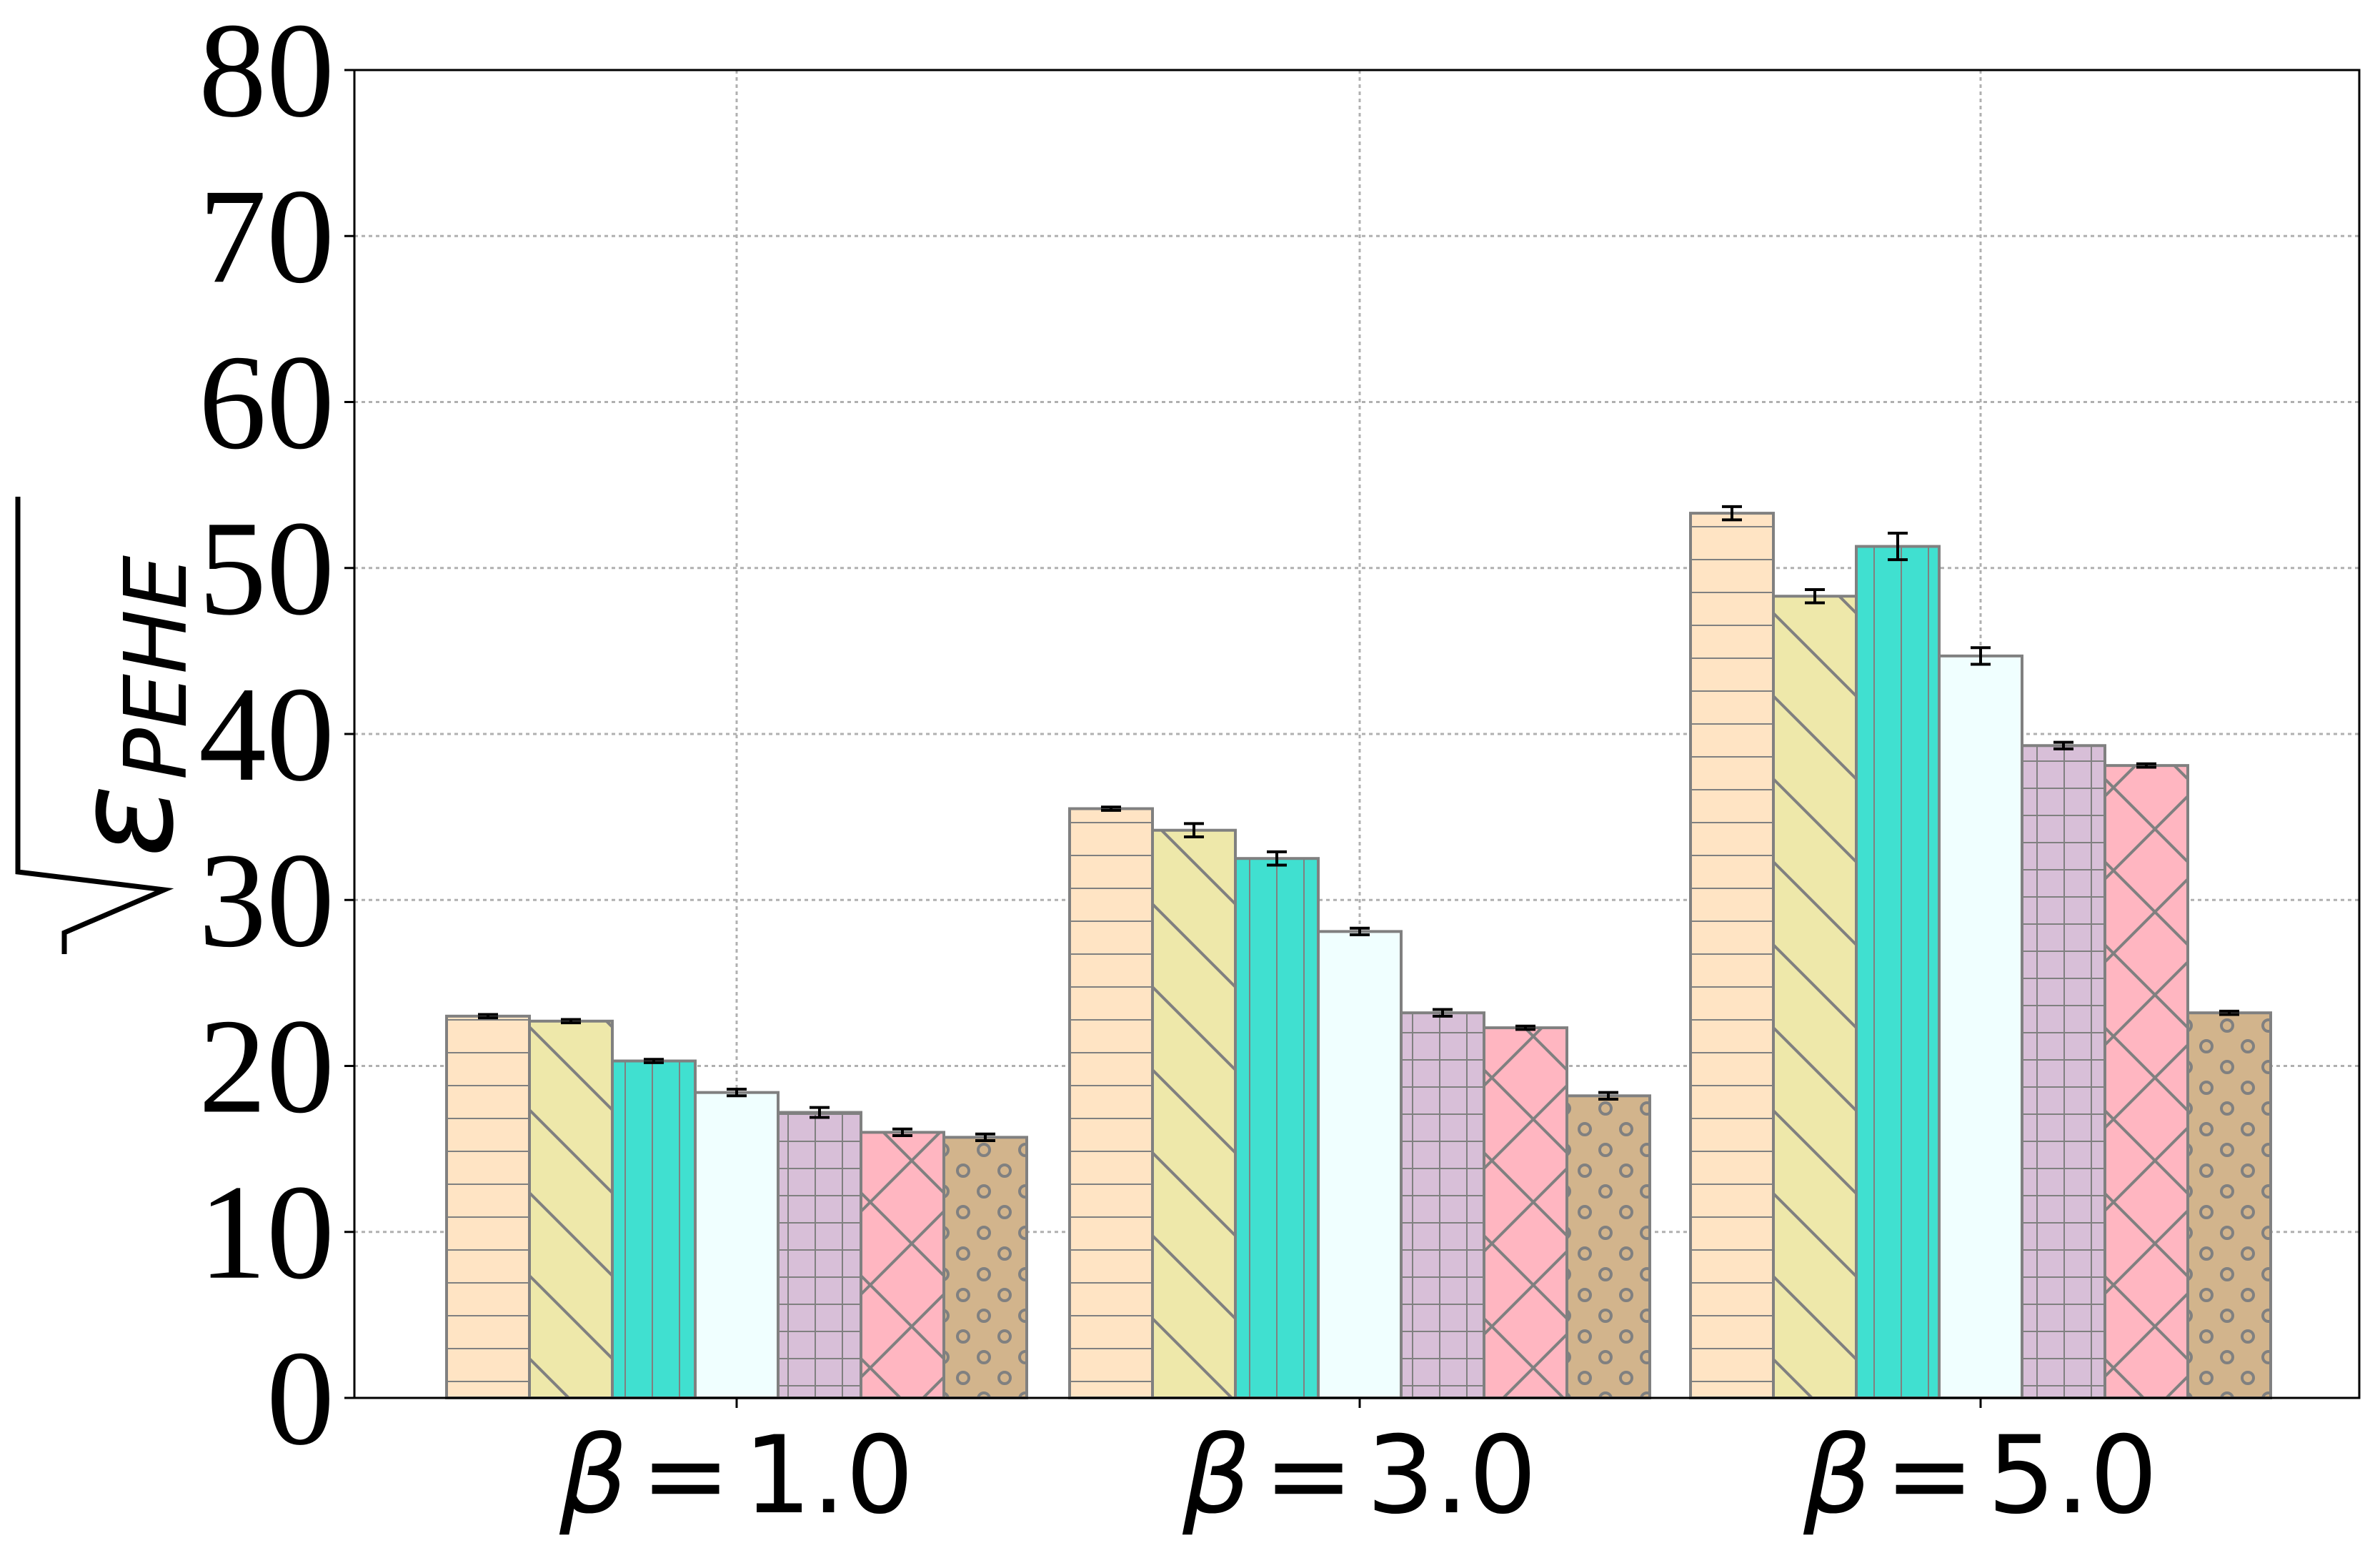  What do you see at coordinates (1359, 1476) in the screenshot?
I see `x-tick-label: β = 3.0` at bounding box center [1359, 1476].